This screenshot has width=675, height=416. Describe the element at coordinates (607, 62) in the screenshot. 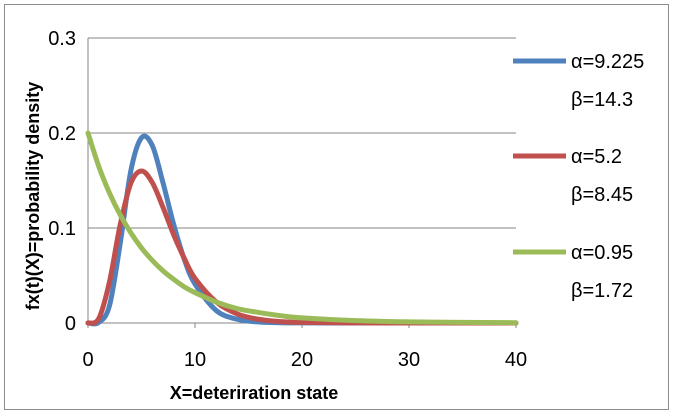

I see `legend-label-1-line1: α=9.225` at that location.